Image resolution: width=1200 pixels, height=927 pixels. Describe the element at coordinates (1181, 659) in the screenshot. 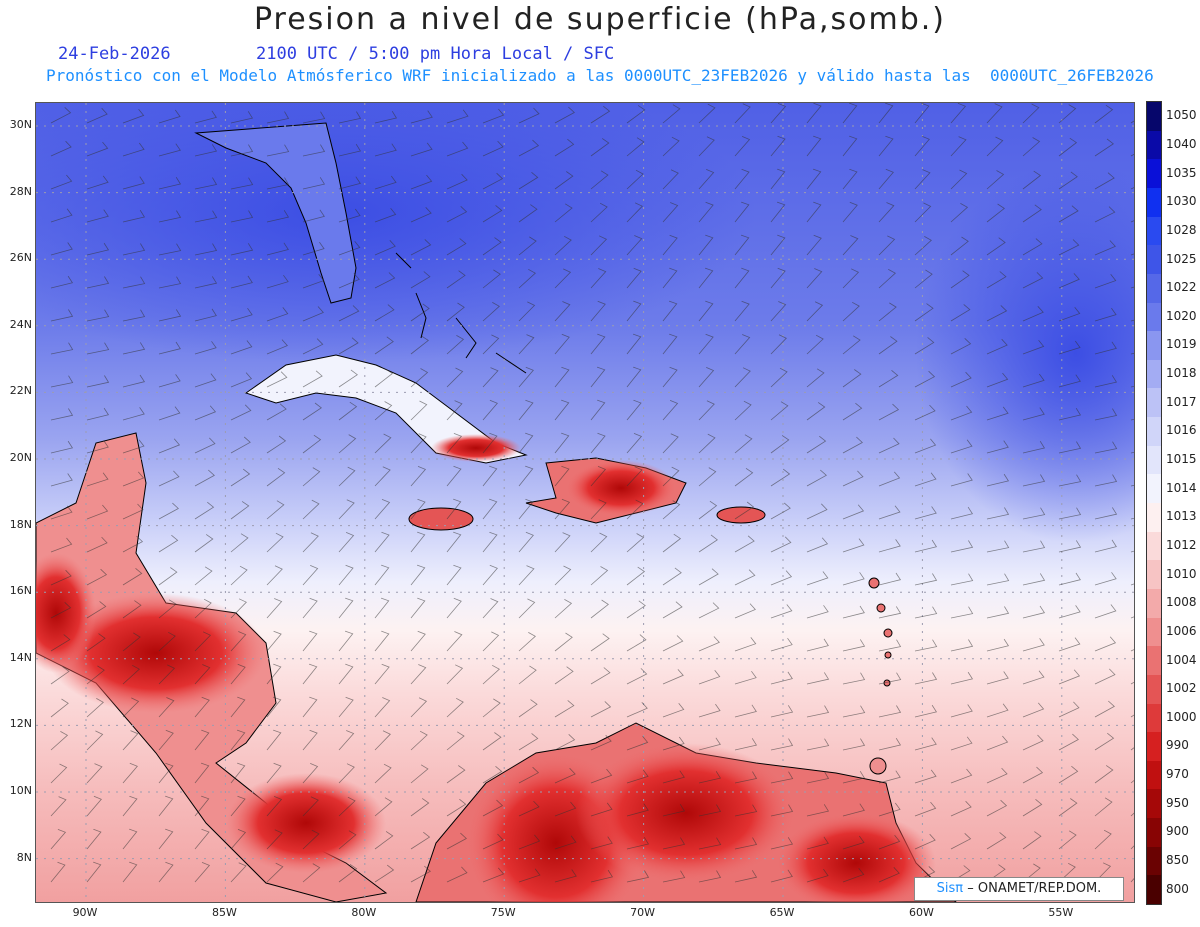

I see `colorbar-label: 1004` at that location.